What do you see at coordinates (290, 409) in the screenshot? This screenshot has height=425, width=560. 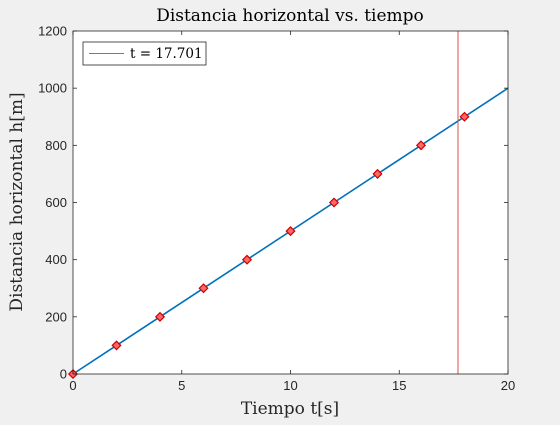 I see `x-axis-title: Tiempo t[s]` at bounding box center [290, 409].